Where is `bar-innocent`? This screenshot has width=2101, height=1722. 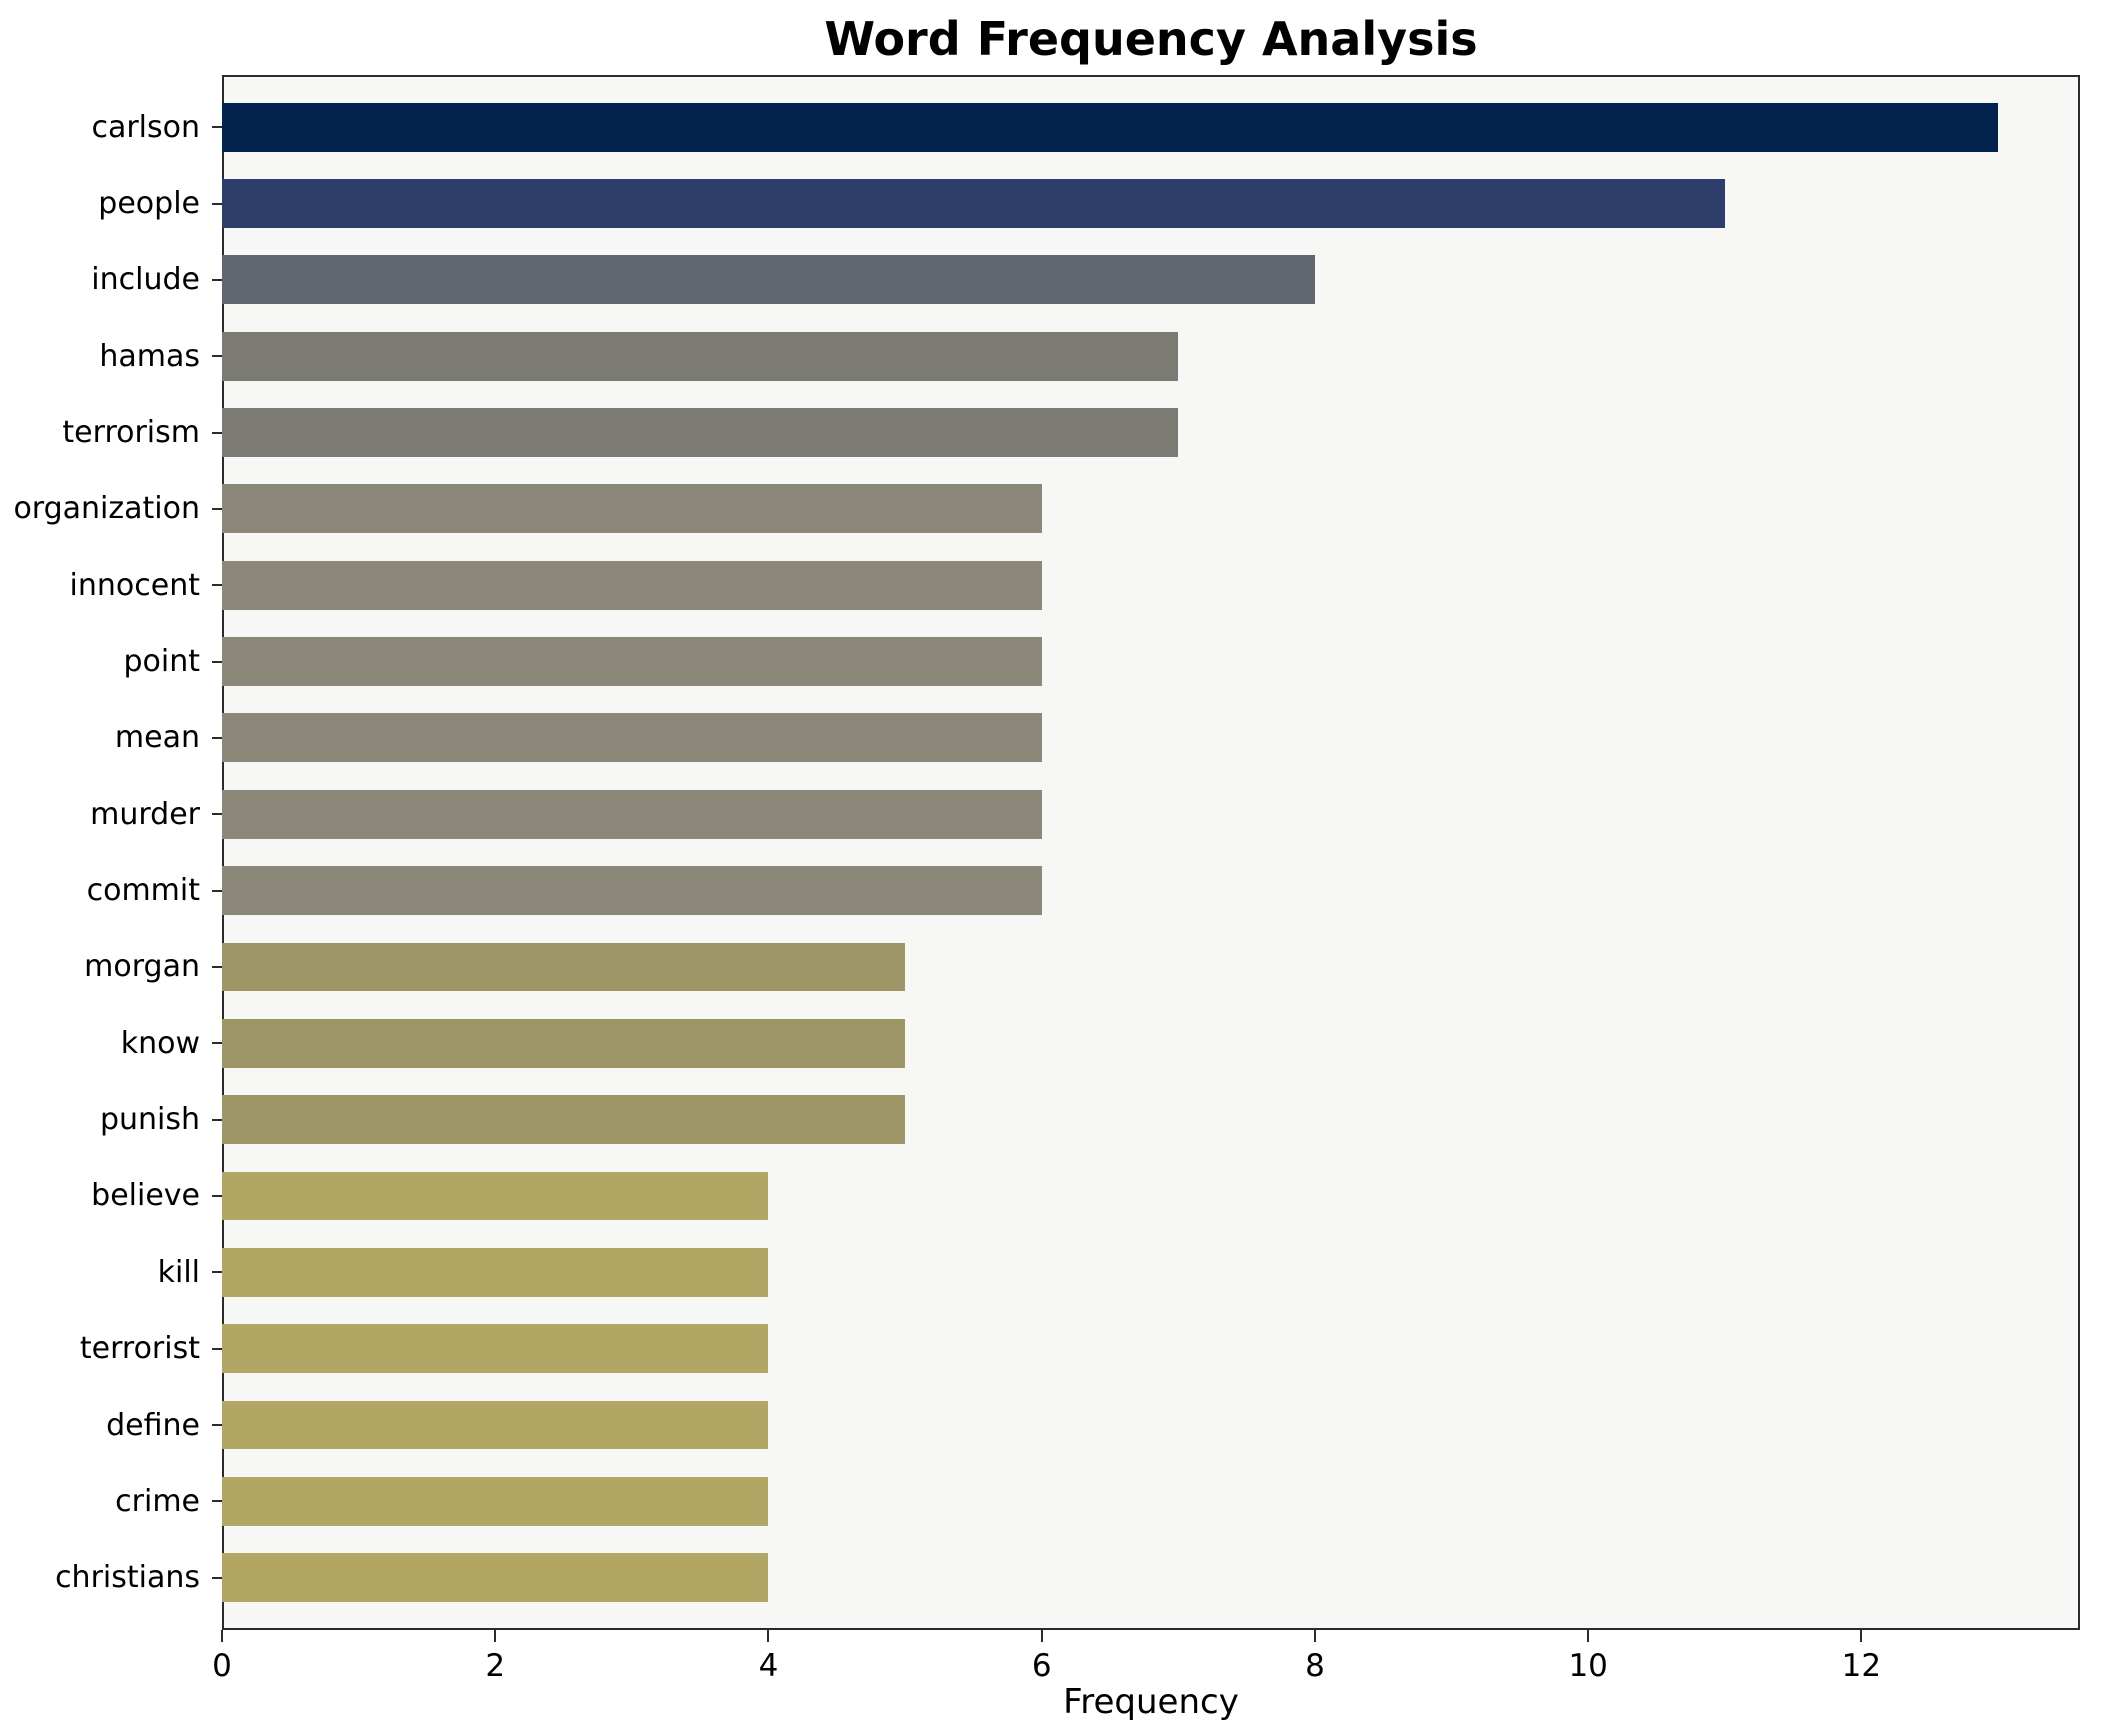
bar-innocent is located at coordinates (632, 585).